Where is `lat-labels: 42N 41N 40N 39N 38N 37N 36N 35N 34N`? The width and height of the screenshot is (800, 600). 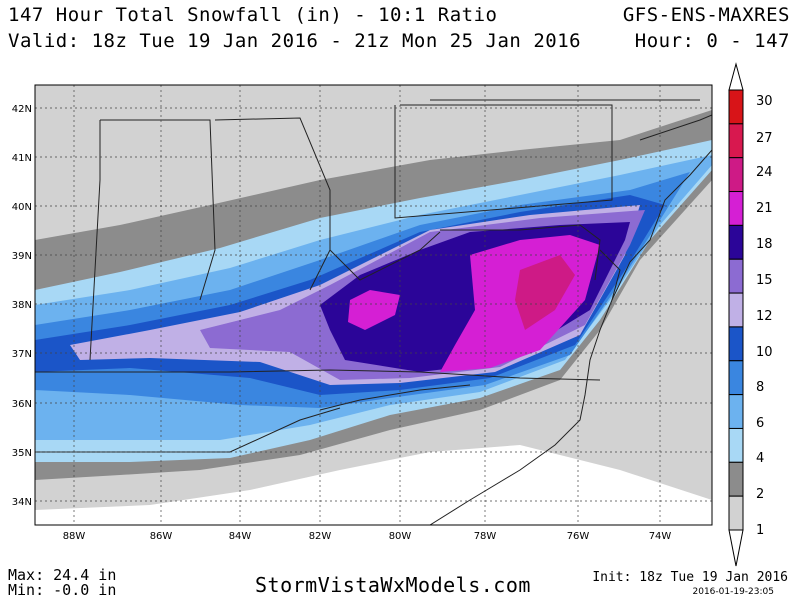 lat-labels: 42N 41N 40N 39N 38N 37N 36N 35N 34N is located at coordinates (22, 306).